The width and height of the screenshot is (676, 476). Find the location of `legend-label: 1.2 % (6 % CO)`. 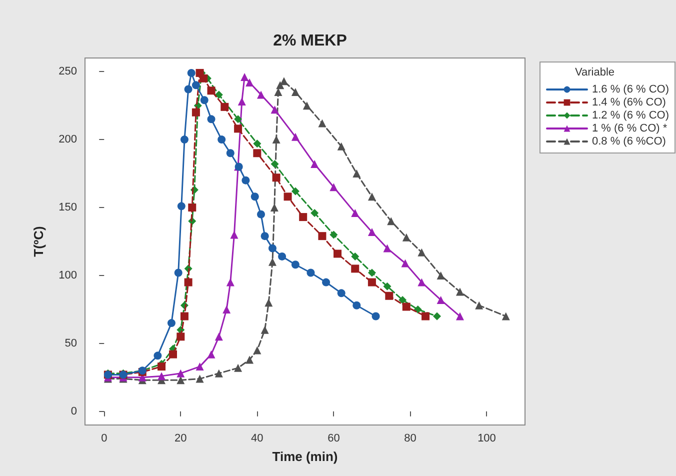

legend-label: 1.2 % (6 % CO) is located at coordinates (631, 116).